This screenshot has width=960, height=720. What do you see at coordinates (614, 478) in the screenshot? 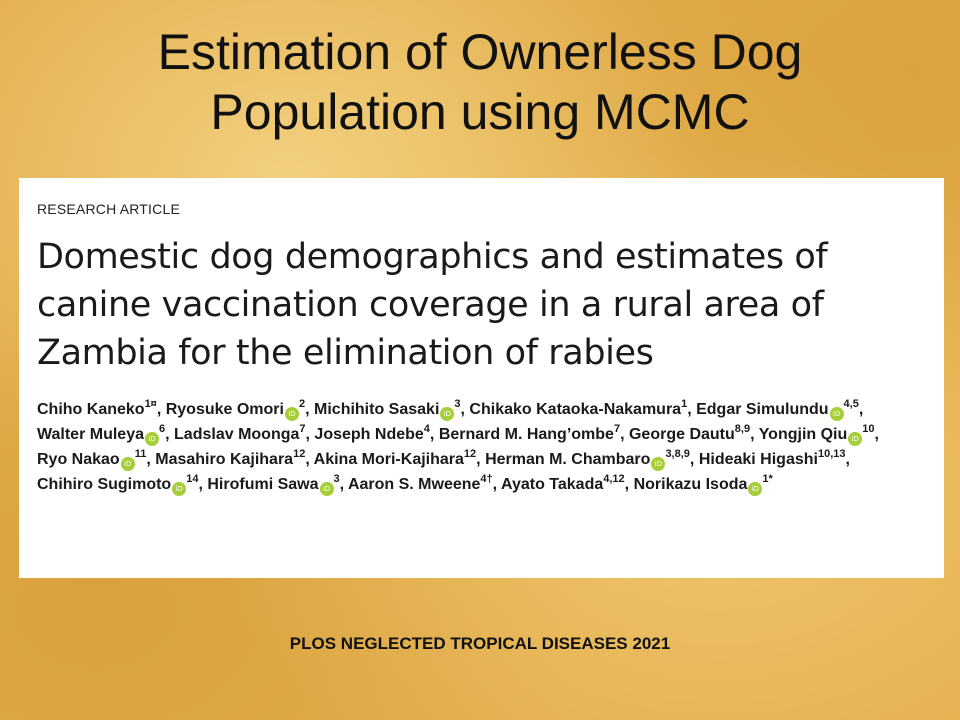
I see `affiliation-superscript: 4,12` at bounding box center [614, 478].